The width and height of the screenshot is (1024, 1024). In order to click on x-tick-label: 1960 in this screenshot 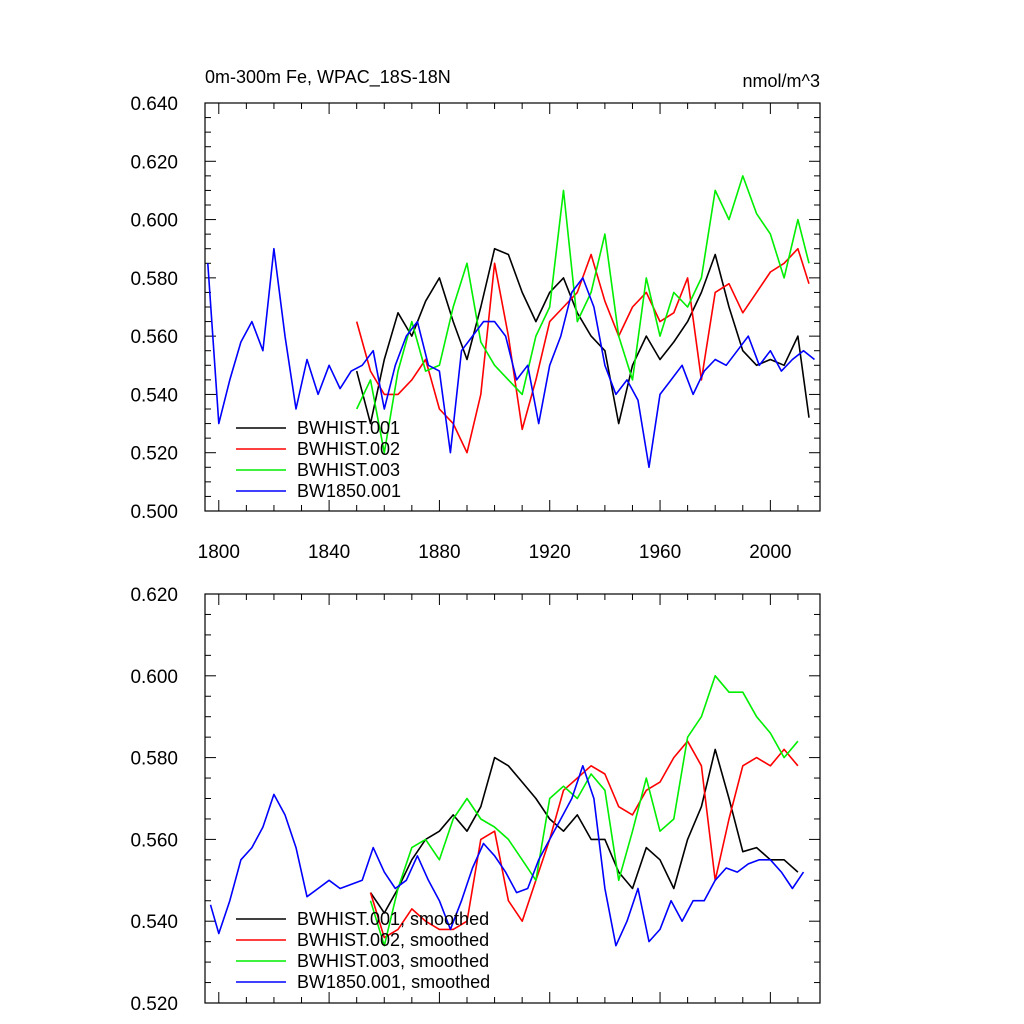, I will do `click(660, 552)`.